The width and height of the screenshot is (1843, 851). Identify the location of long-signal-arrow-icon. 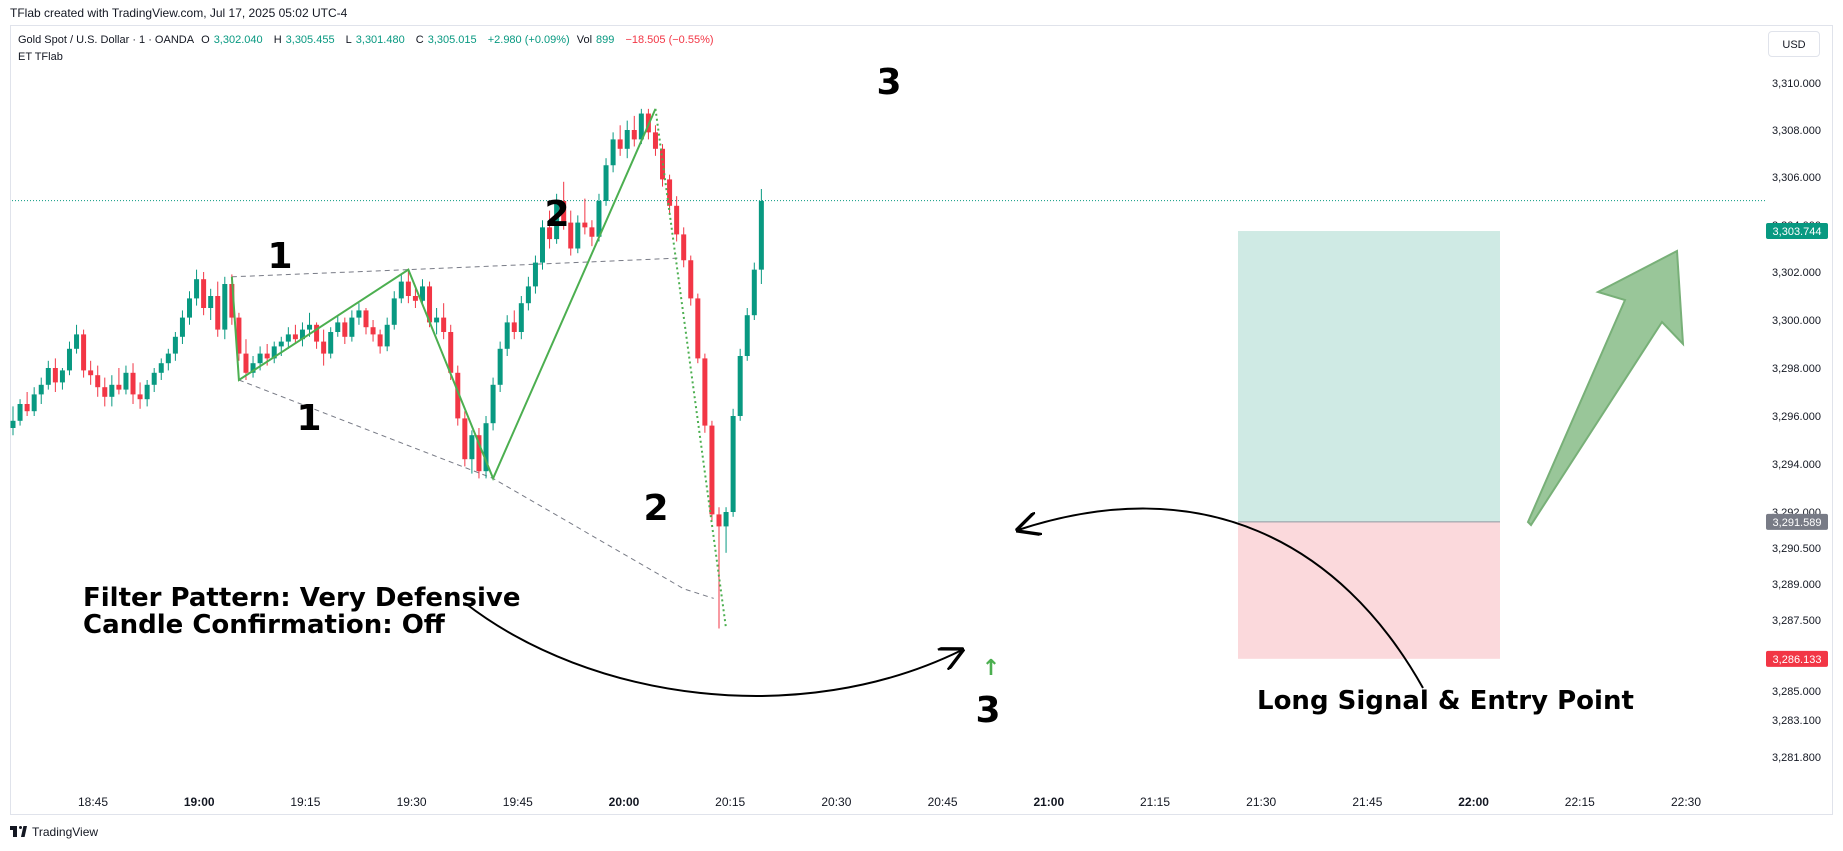
(1605, 388).